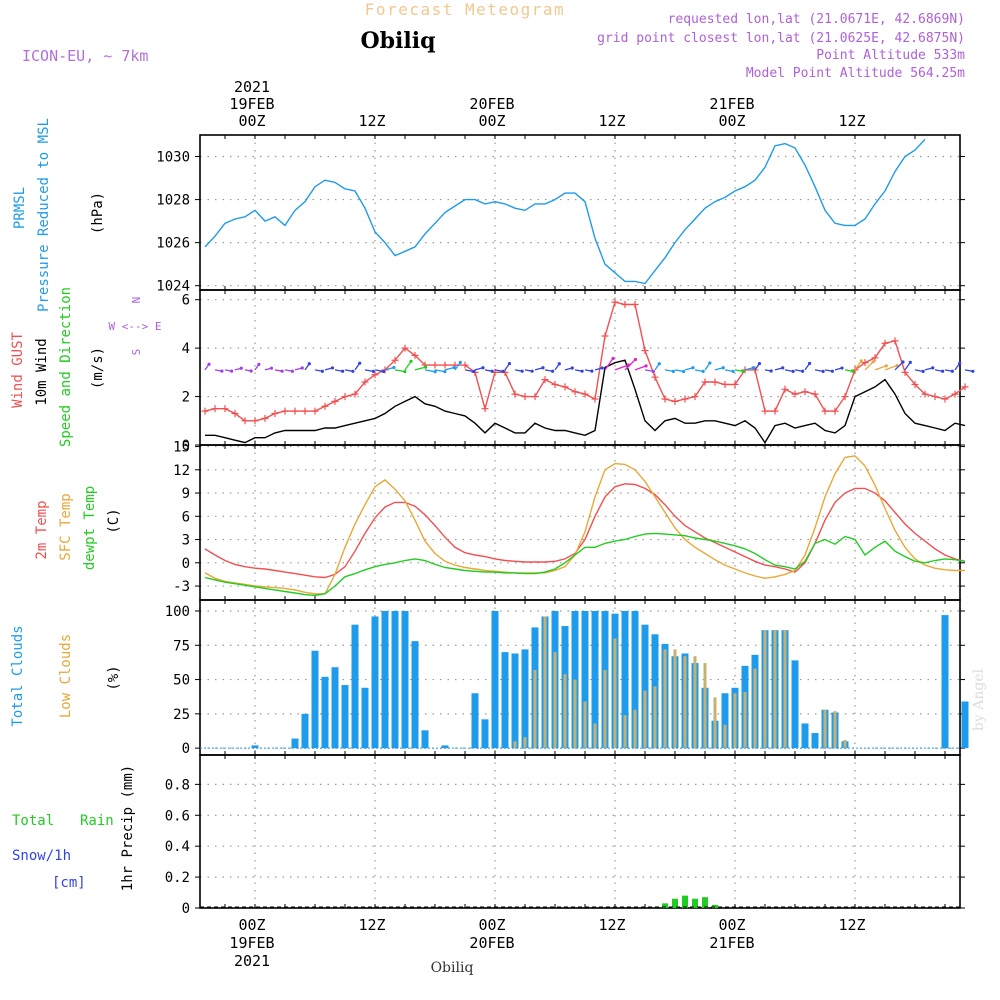 This screenshot has width=1000, height=1000. I want to click on y-tick-label: 1026, so click(173, 244).